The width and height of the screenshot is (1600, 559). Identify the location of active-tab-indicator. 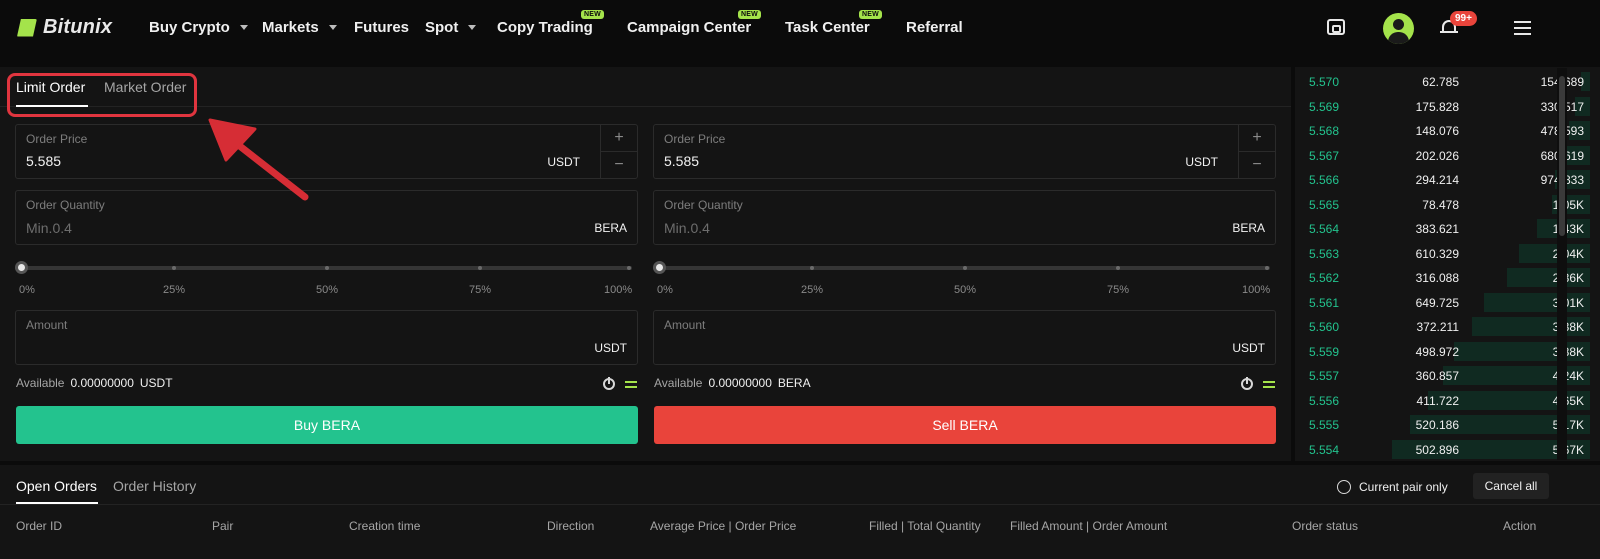
(52, 106).